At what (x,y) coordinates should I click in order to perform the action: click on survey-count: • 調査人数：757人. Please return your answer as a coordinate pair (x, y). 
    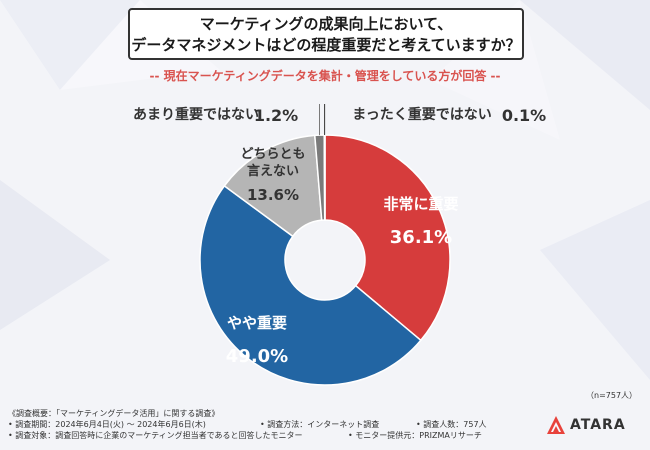
    Looking at the image, I should click on (451, 424).